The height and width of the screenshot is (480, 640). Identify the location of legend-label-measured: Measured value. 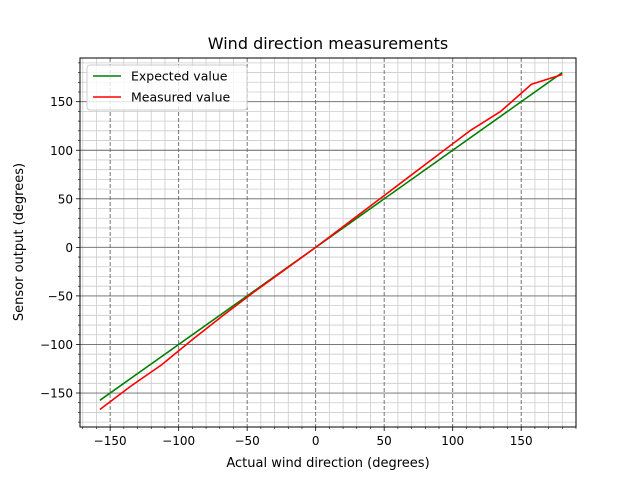
(180, 97).